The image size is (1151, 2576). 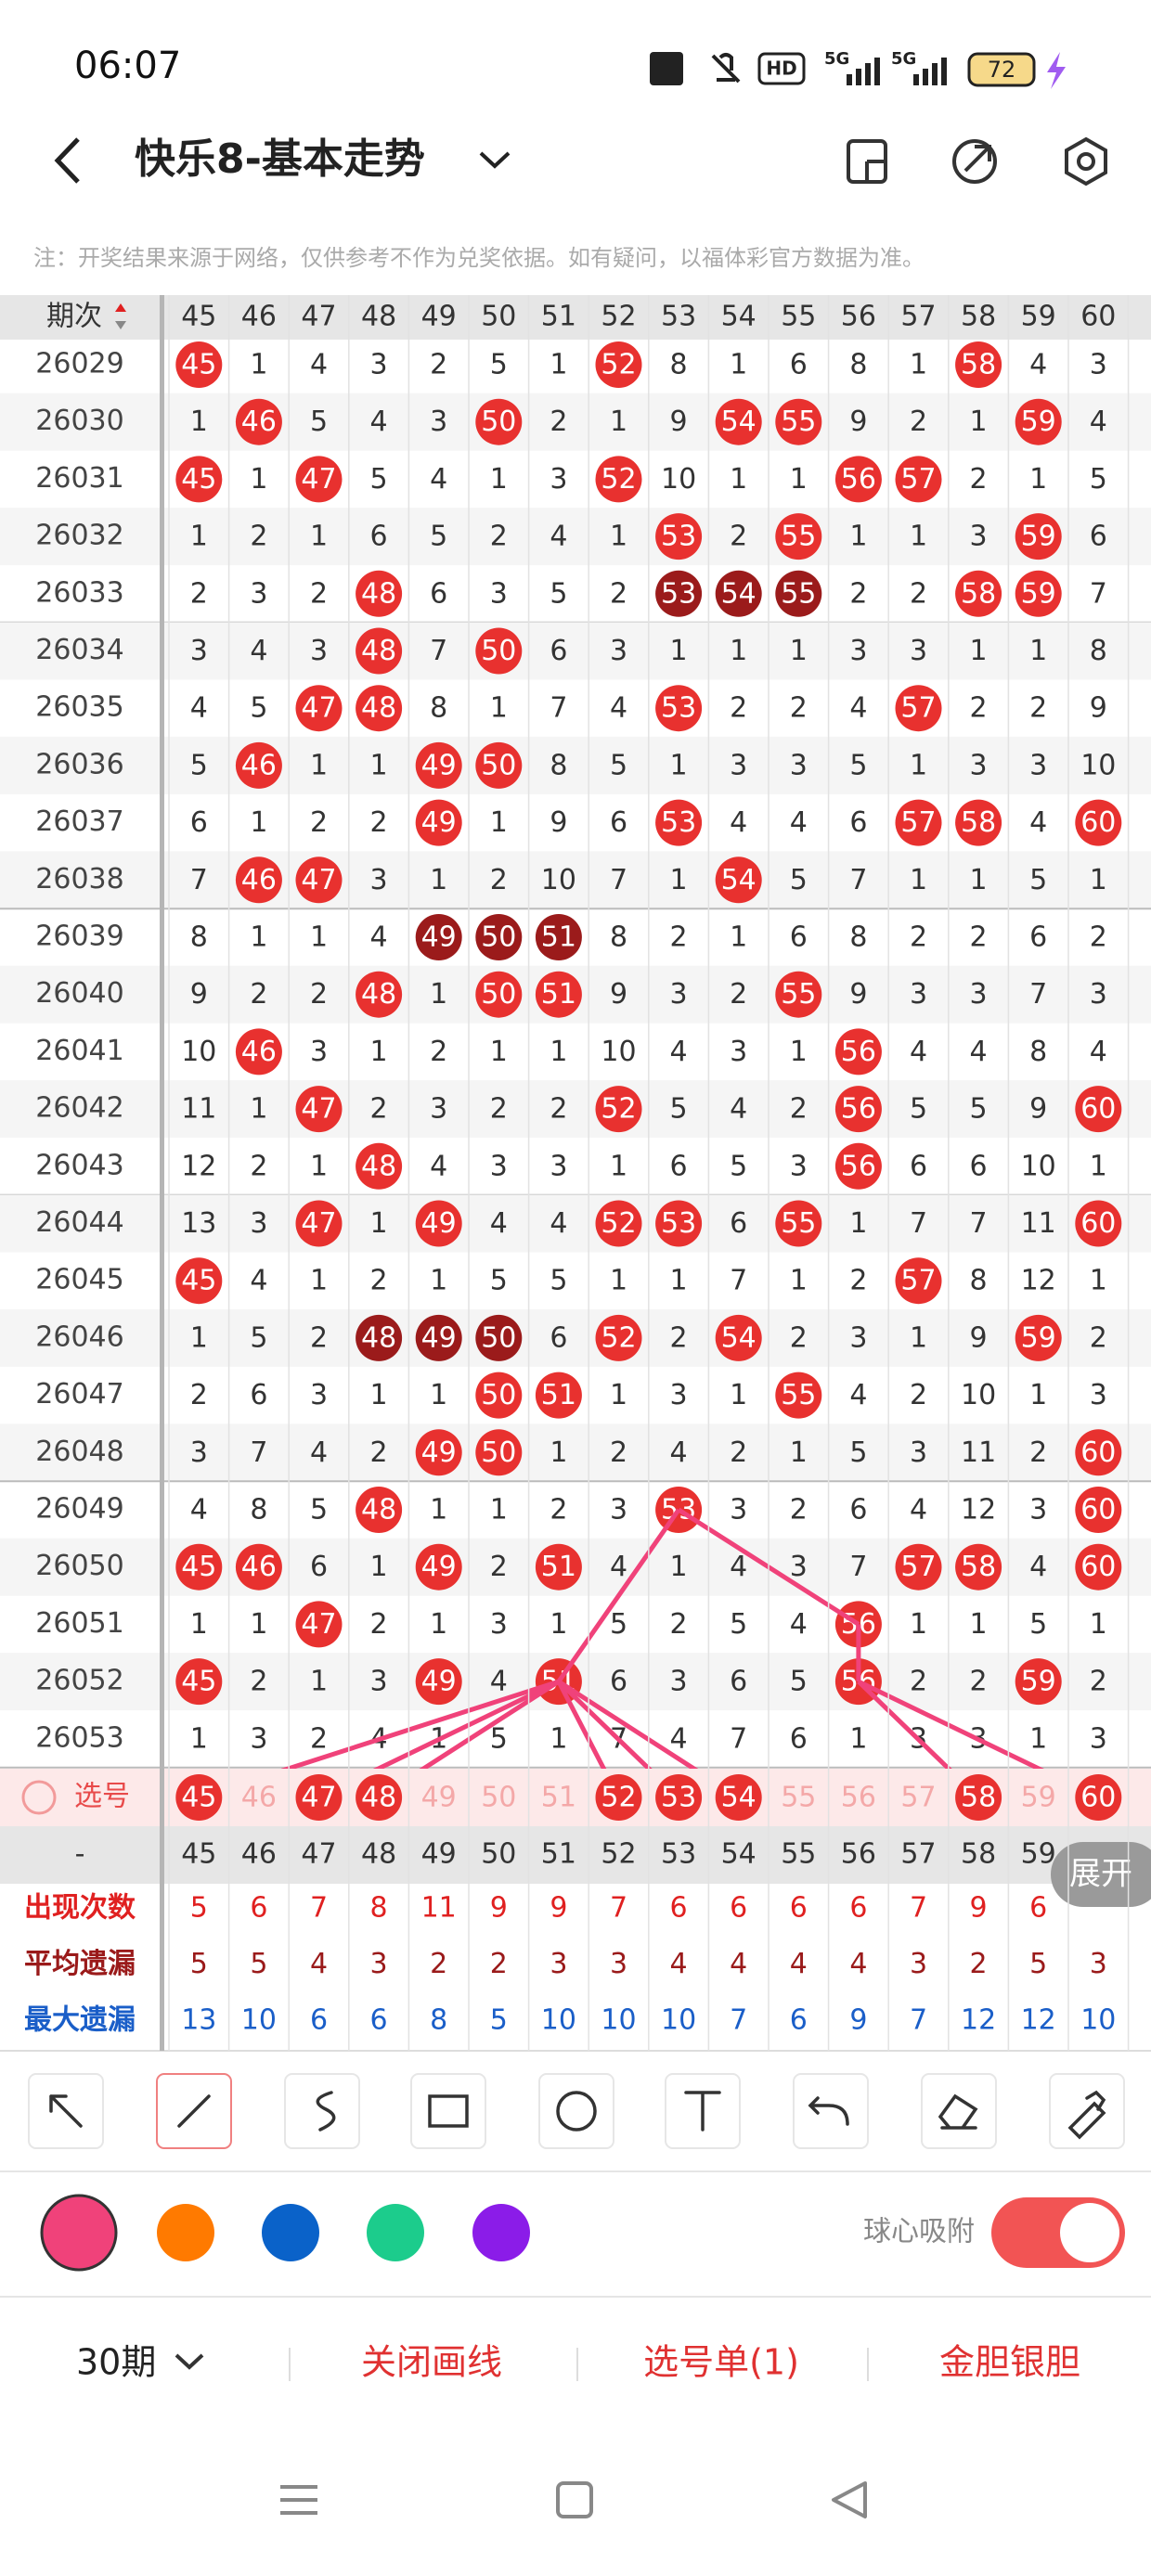 What do you see at coordinates (120, 307) in the screenshot?
I see `sort-up` at bounding box center [120, 307].